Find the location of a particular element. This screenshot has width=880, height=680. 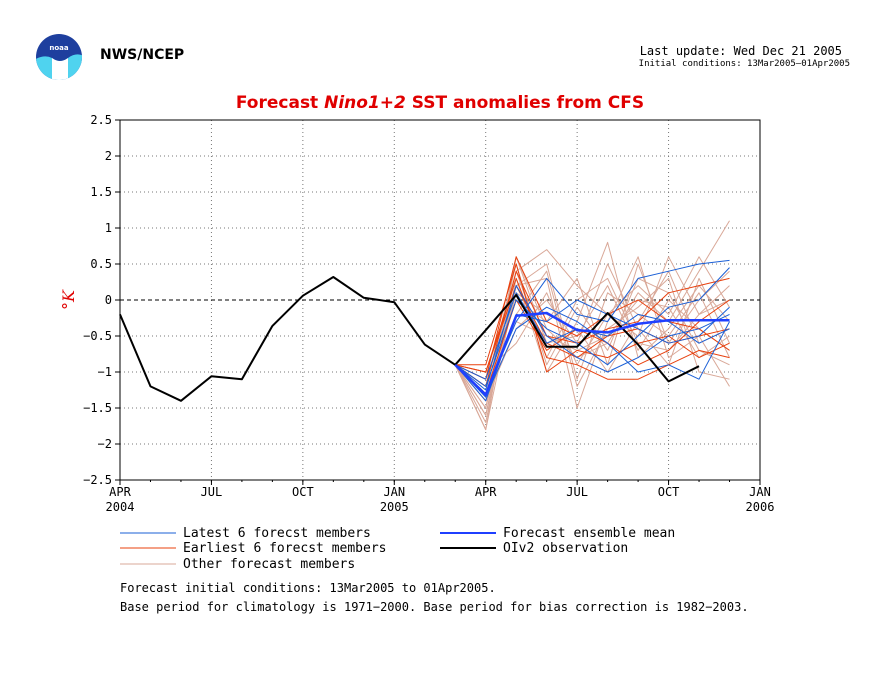

y-tick-label: 1.5 is located at coordinates (101, 192).